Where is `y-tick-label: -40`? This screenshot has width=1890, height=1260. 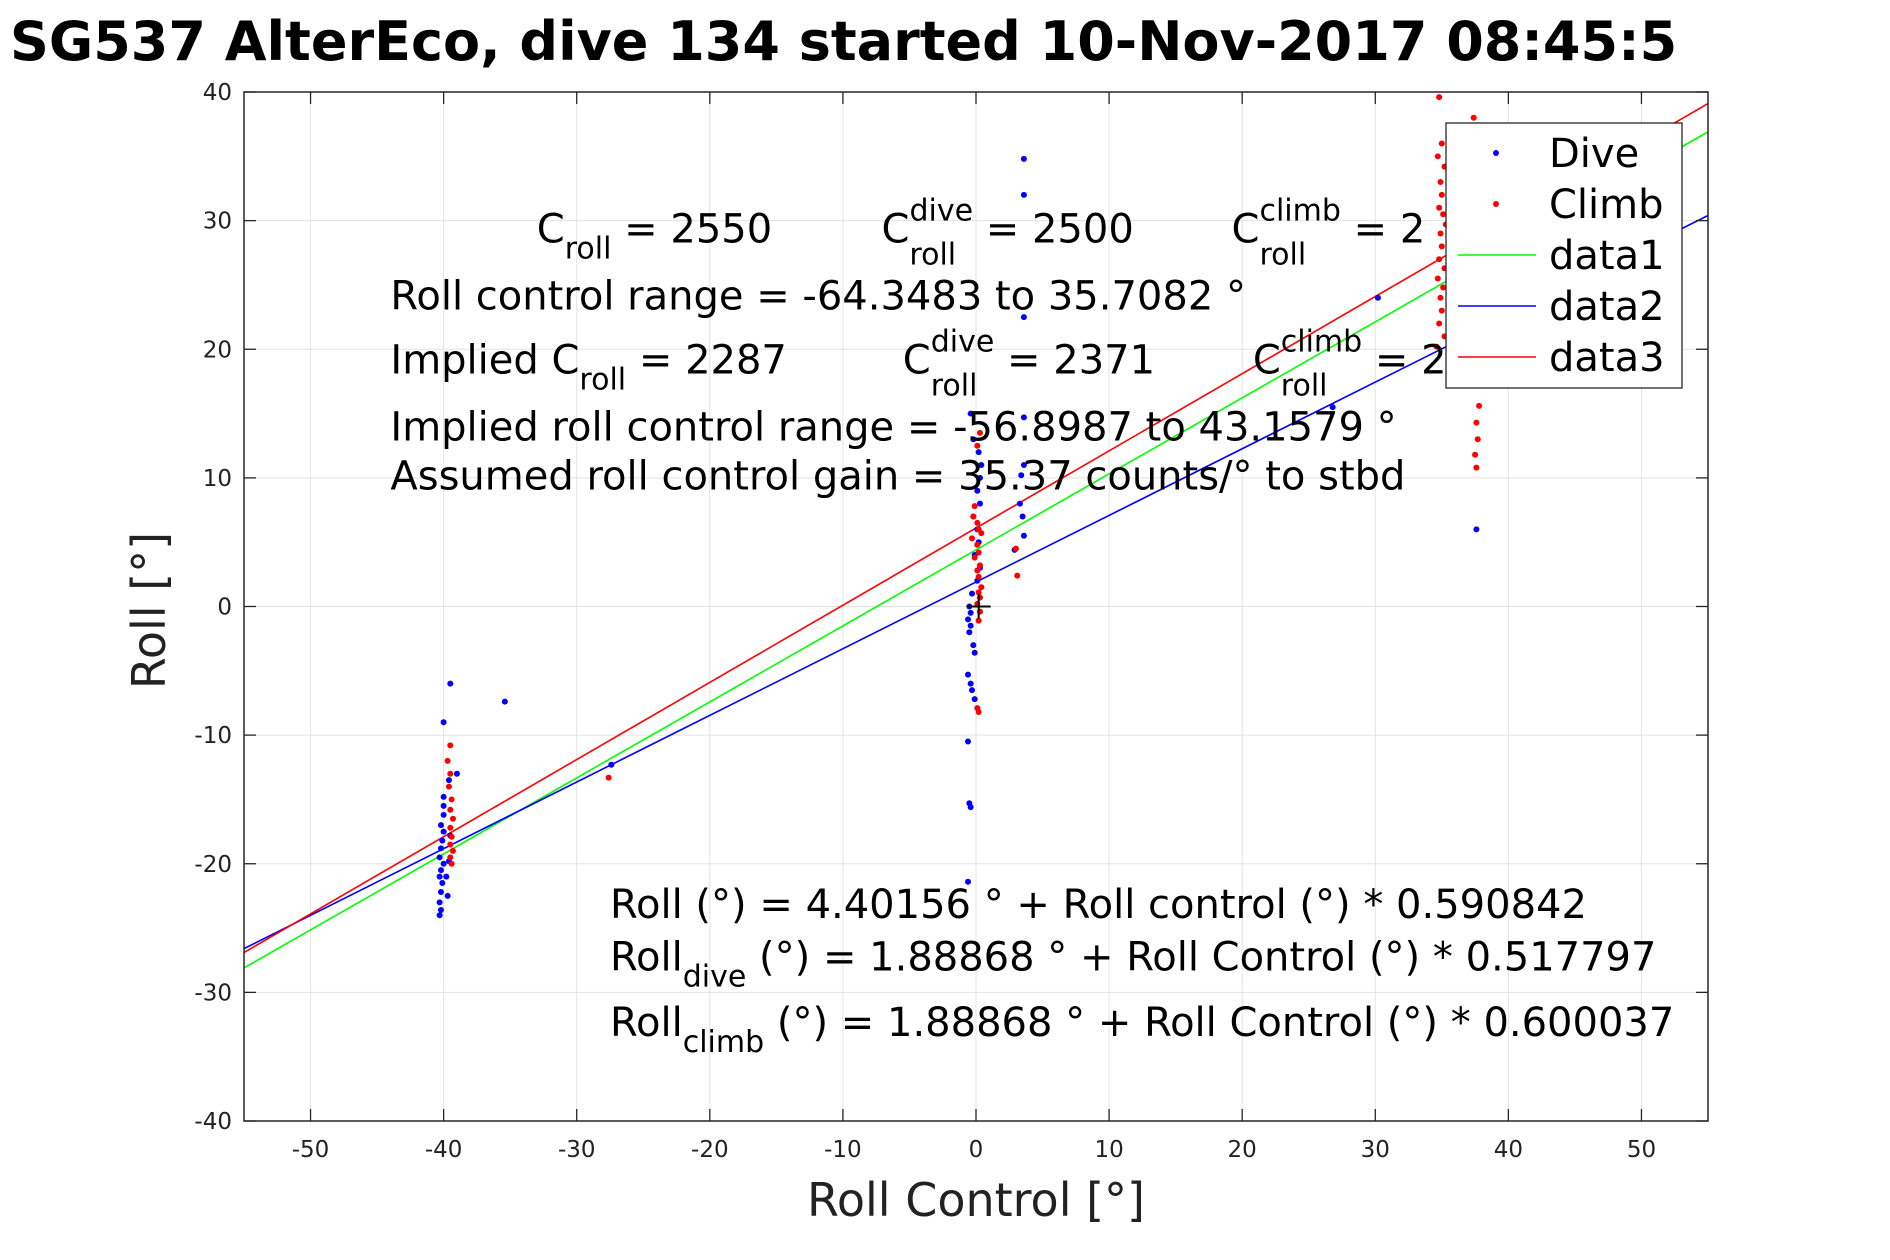 y-tick-label: -40 is located at coordinates (213, 1122).